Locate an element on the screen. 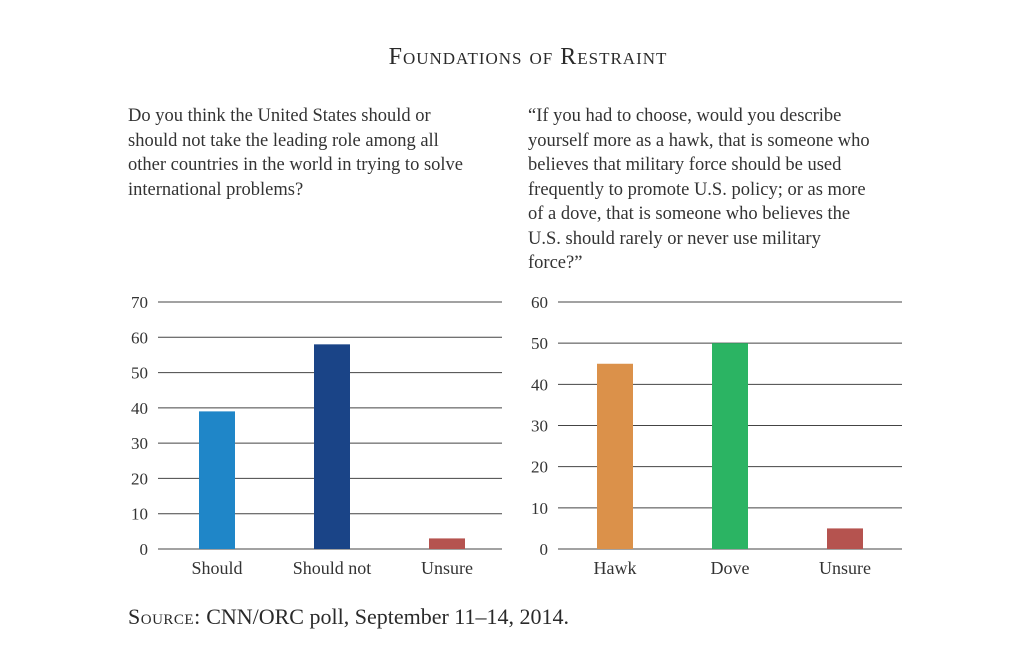 This screenshot has height=656, width=1024. left-category-label: Should not is located at coordinates (332, 568).